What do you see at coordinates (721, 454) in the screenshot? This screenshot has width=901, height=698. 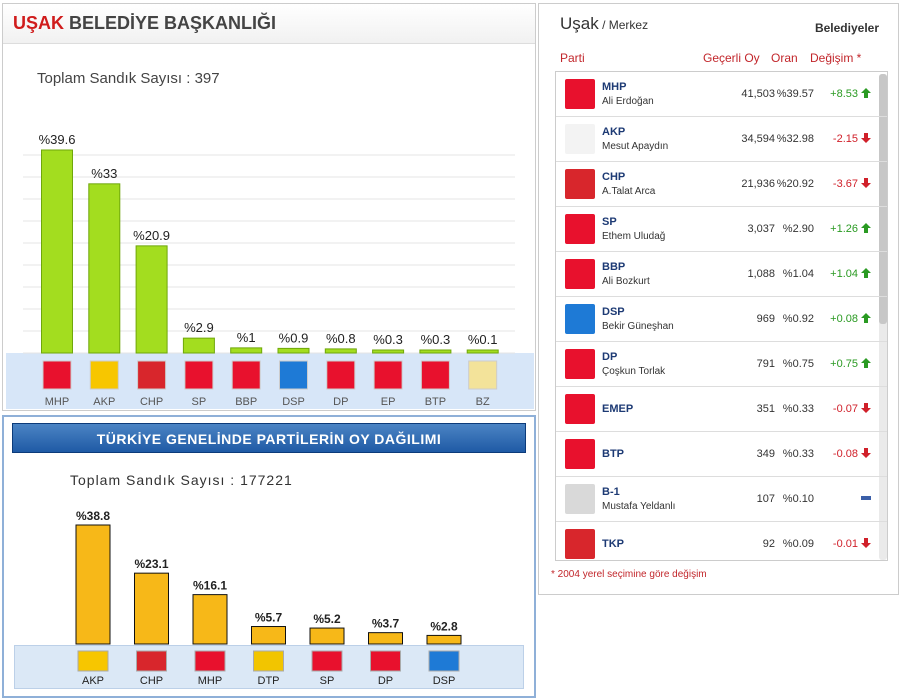 I see `table-row: BTP 349 %0.33 -0.08` at bounding box center [721, 454].